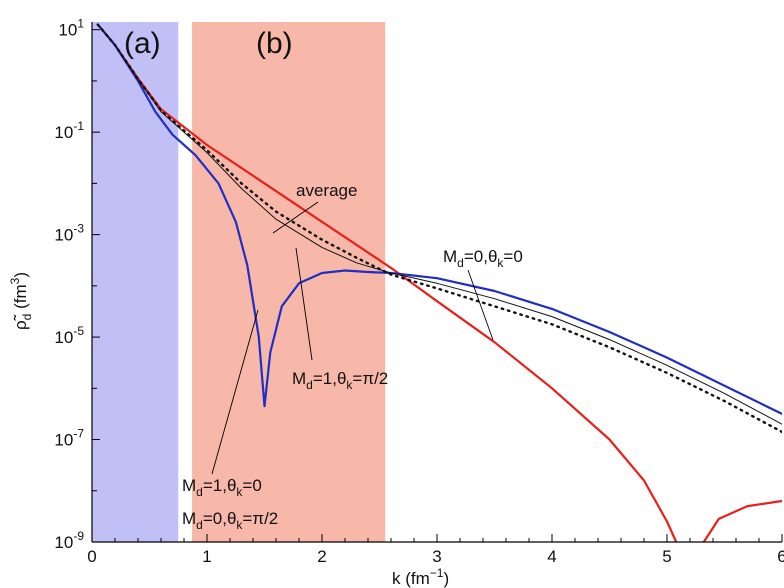 Image resolution: width=784 pixels, height=588 pixels. Describe the element at coordinates (142, 43) in the screenshot. I see `region-label-a: (a)` at that location.